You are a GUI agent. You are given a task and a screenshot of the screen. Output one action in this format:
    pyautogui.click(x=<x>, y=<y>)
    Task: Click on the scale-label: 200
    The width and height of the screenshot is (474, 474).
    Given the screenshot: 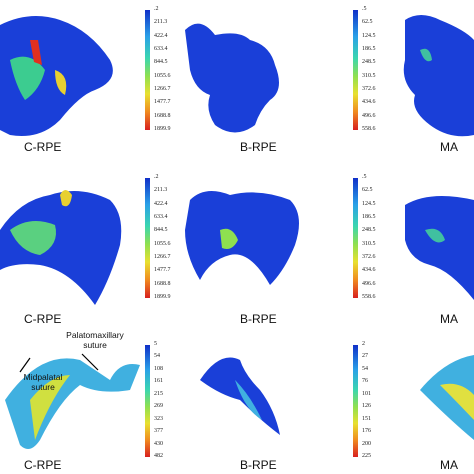 What is the action you would take?
    pyautogui.click(x=366, y=443)
    